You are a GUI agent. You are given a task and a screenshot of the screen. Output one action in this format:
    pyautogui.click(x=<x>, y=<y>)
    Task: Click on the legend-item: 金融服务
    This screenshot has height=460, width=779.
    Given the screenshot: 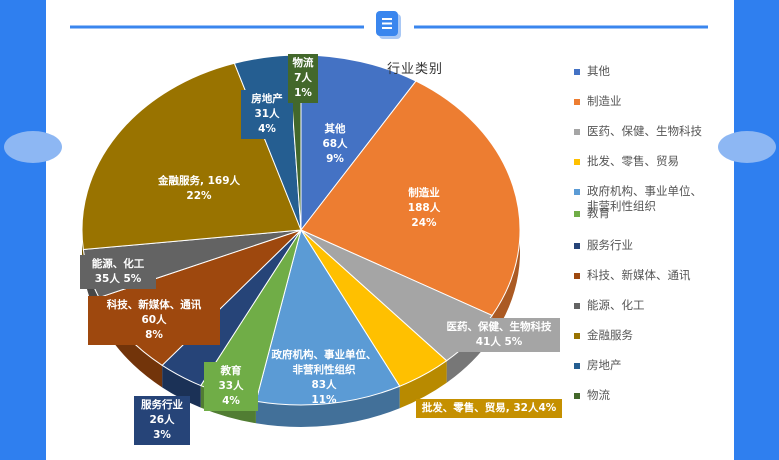 What is the action you would take?
    pyautogui.click(x=603, y=335)
    